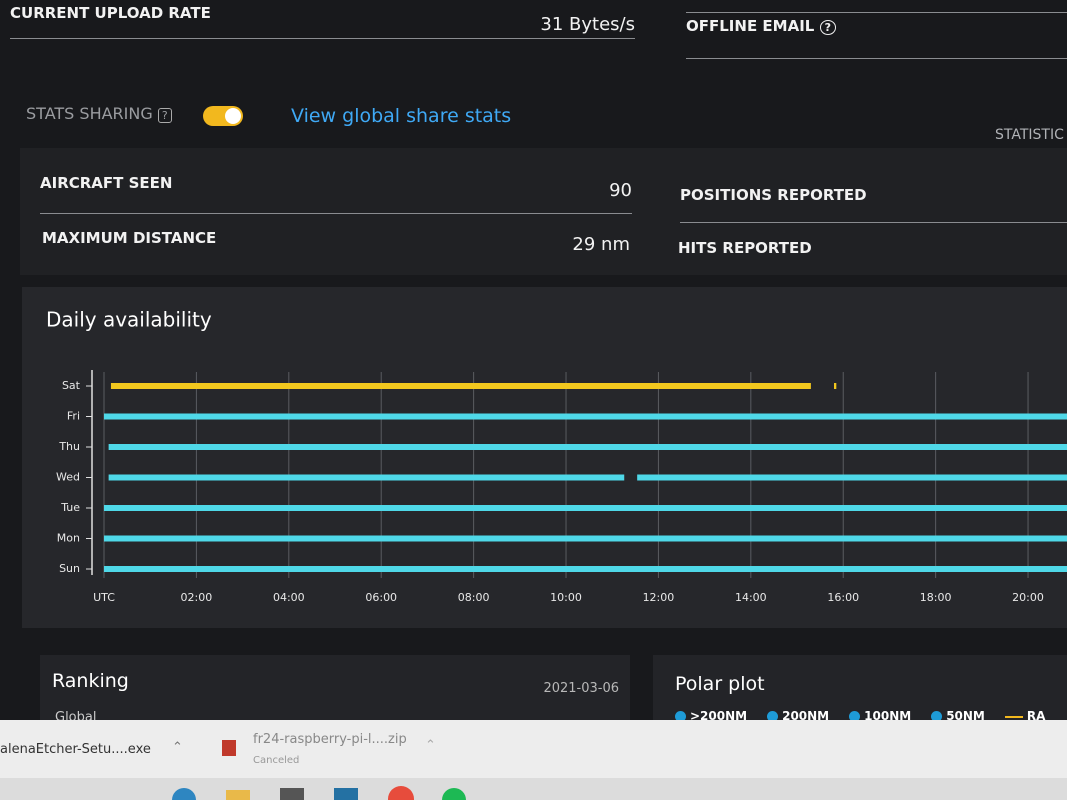 The height and width of the screenshot is (800, 1067). Describe the element at coordinates (197, 597) in the screenshot. I see `x-tick-label: 02:00` at that location.